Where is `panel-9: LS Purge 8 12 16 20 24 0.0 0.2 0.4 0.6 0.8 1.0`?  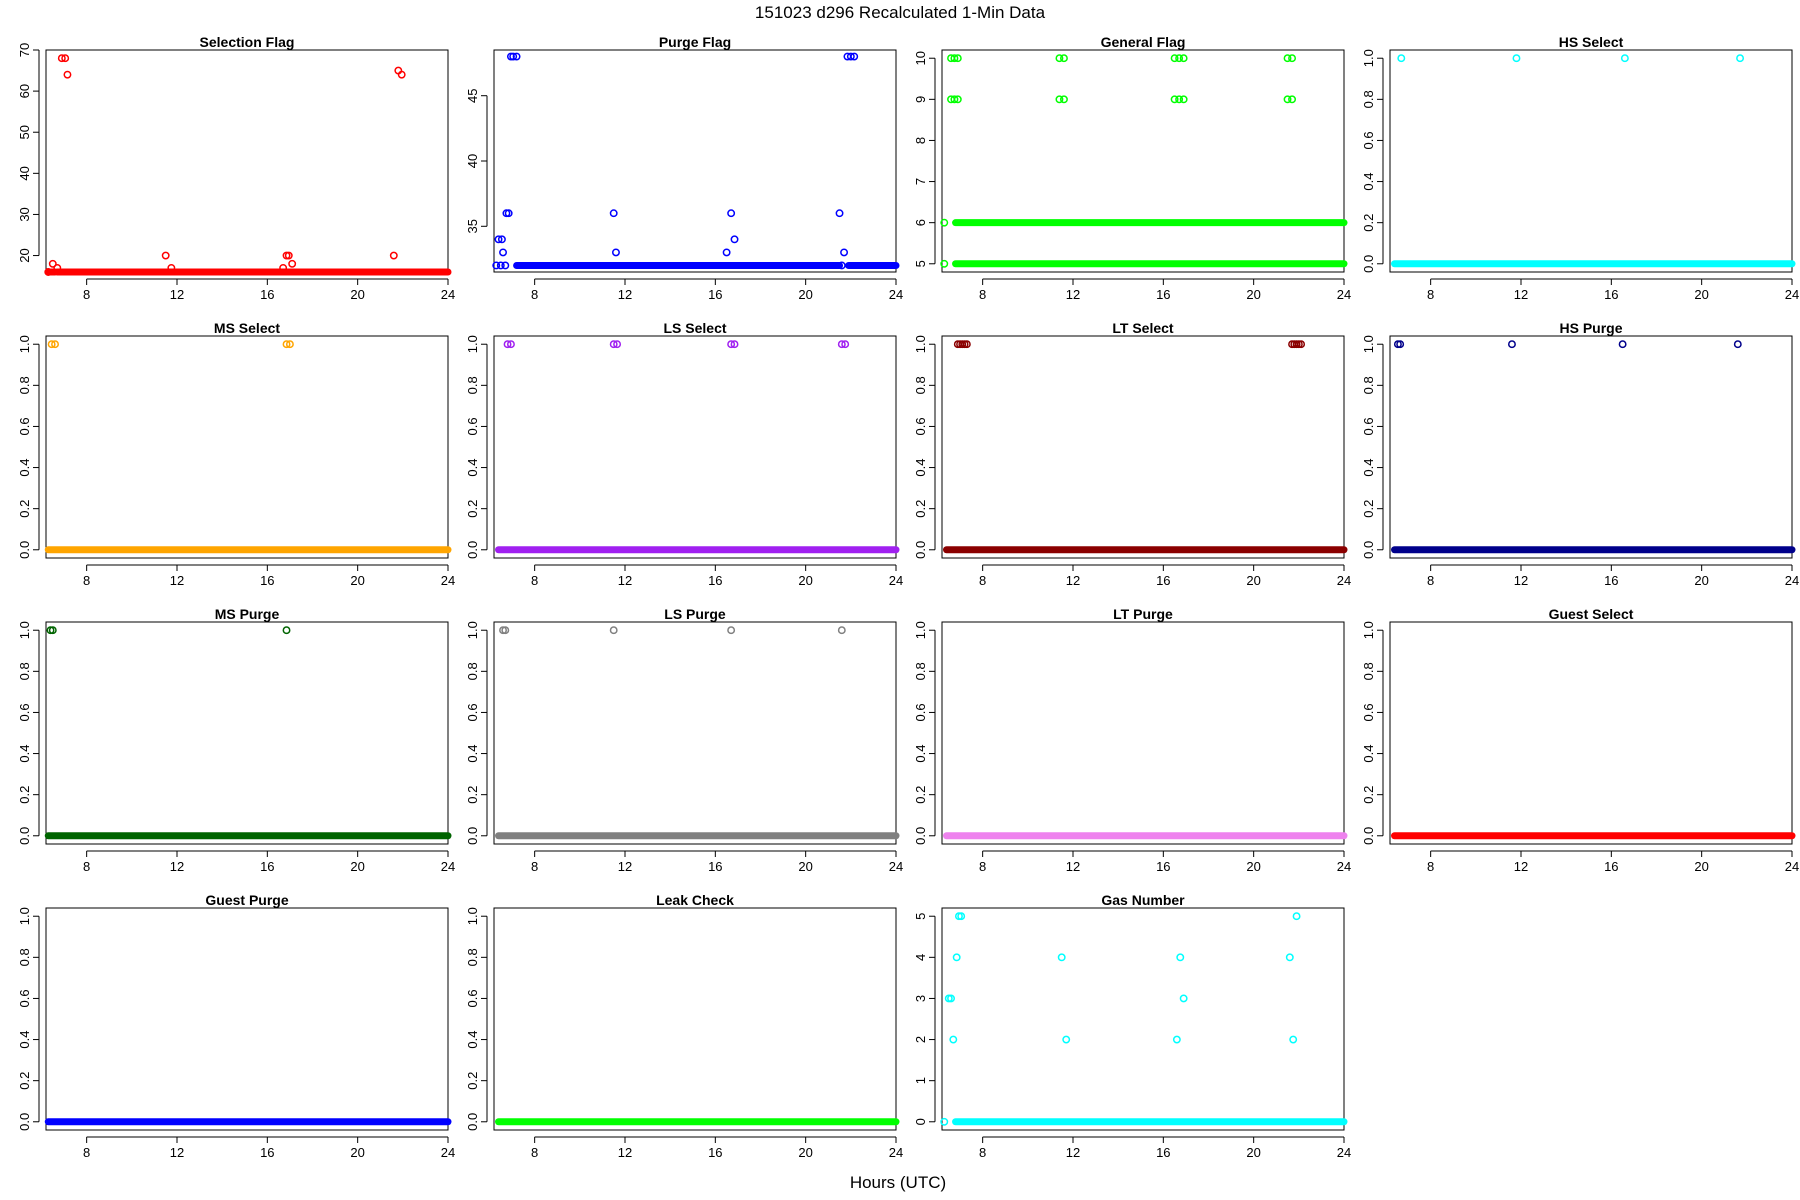 panel-9: LS Purge 8 12 16 20 24 0.0 0.2 0.4 0.6 0.8 1.0 is located at coordinates (684, 740).